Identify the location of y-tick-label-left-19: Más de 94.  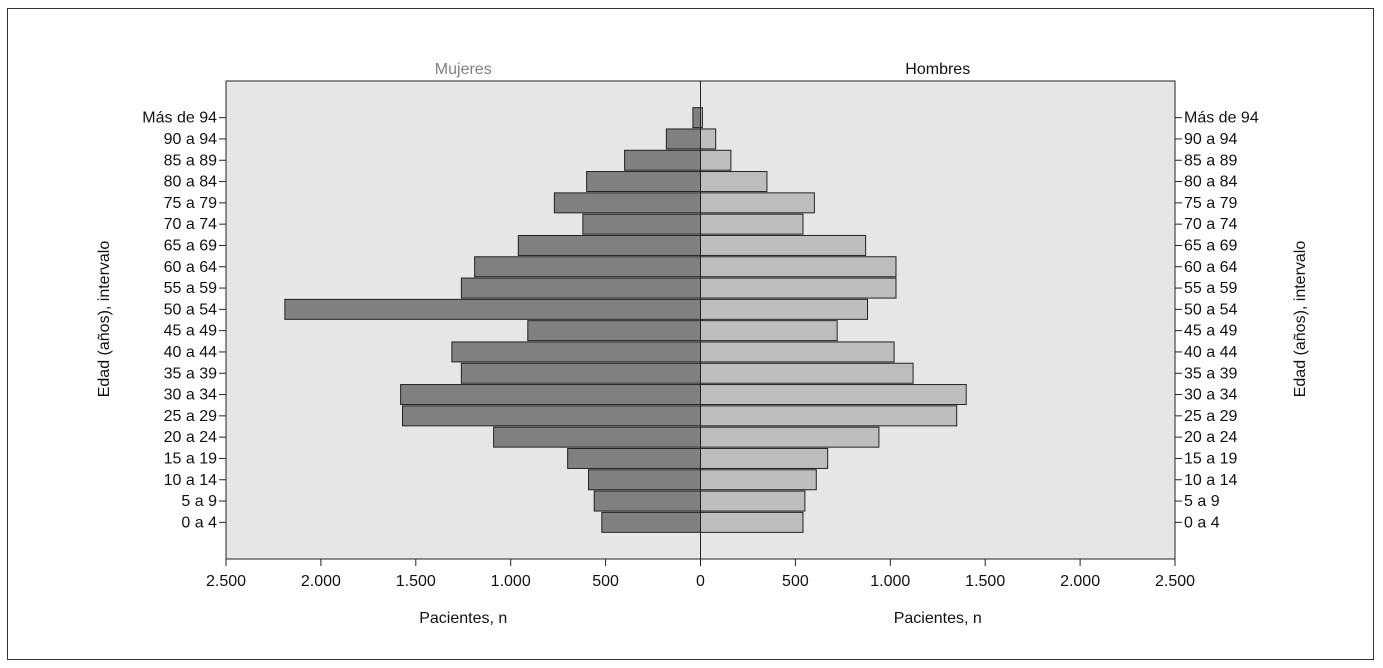
(179, 118).